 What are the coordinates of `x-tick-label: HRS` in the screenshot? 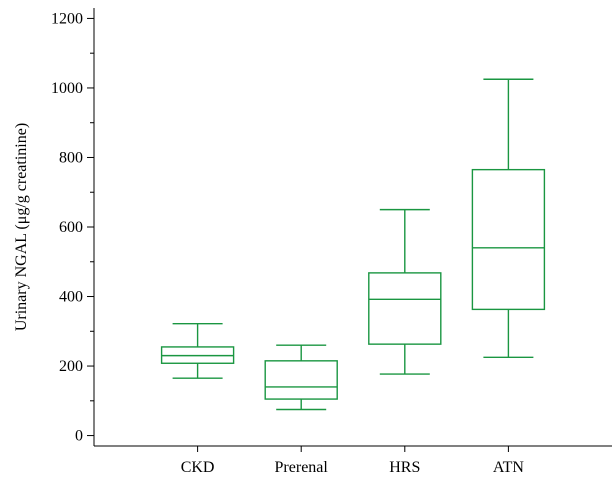 It's located at (404, 467).